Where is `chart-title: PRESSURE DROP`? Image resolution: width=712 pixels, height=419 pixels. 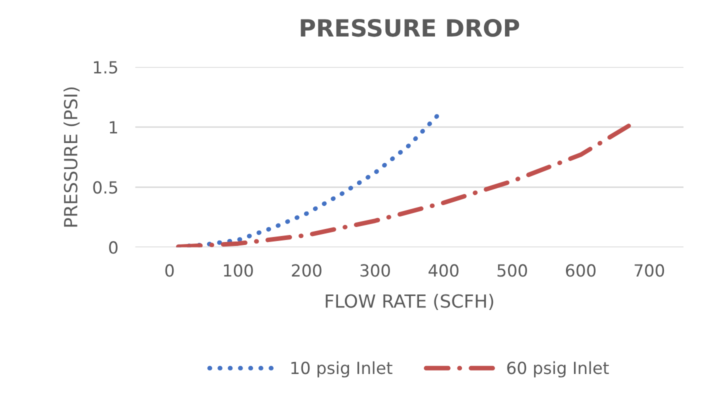
chart-title: PRESSURE DROP is located at coordinates (410, 27).